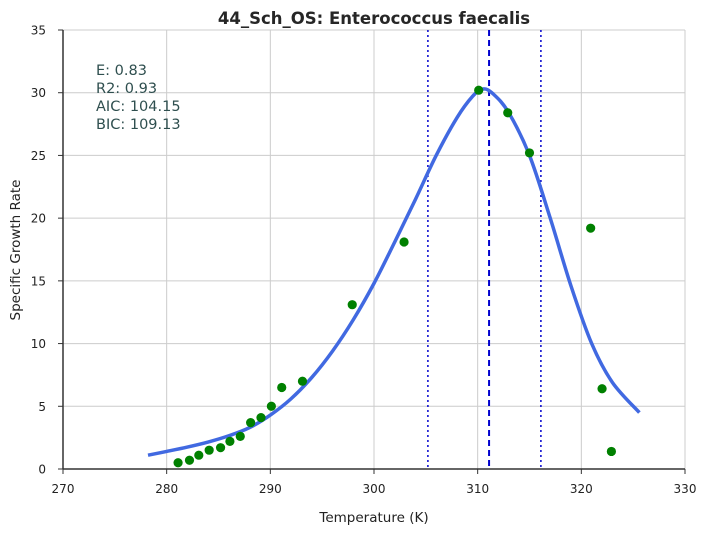 The image size is (706, 533). What do you see at coordinates (38, 93) in the screenshot?
I see `y-tick-label: 30` at bounding box center [38, 93].